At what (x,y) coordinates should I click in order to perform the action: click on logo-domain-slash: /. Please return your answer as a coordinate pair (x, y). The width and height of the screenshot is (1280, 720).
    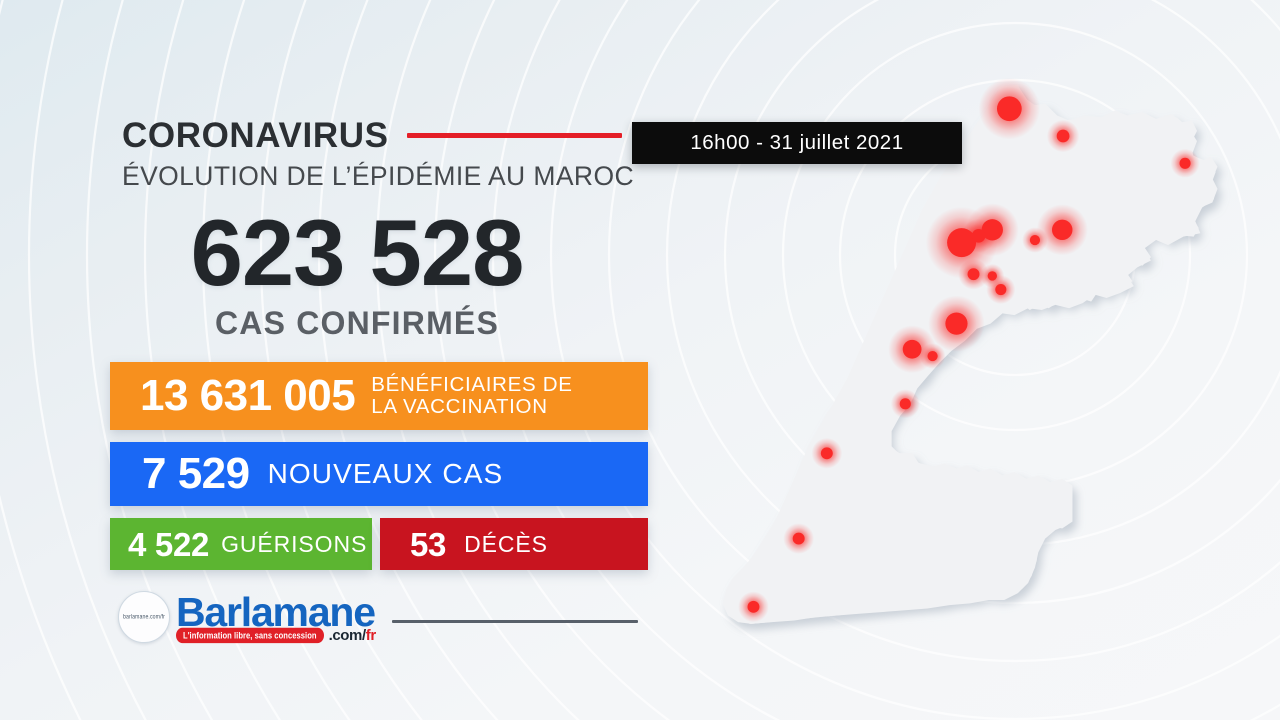
    Looking at the image, I should click on (364, 635).